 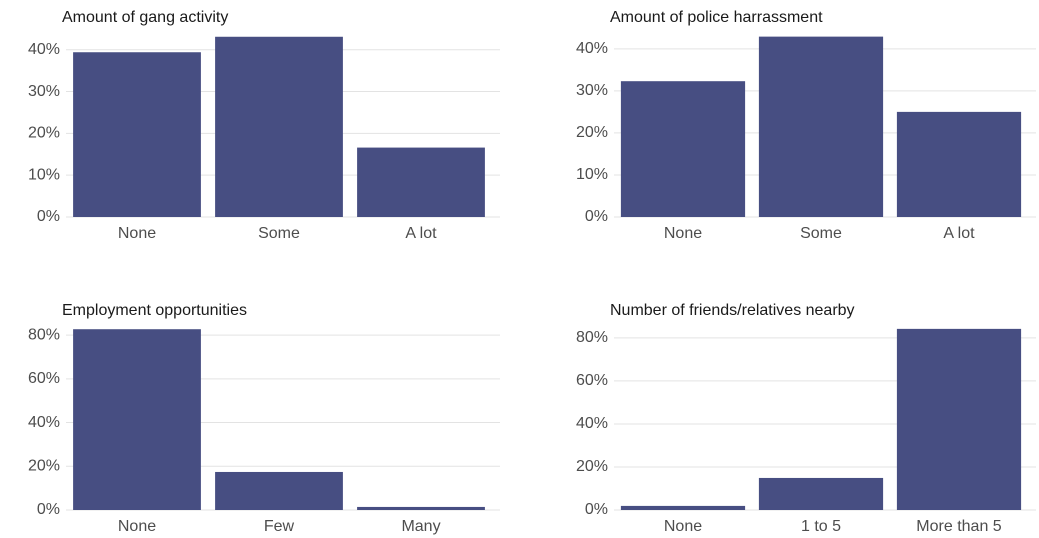 I want to click on x-tick-label: Few, so click(x=279, y=526).